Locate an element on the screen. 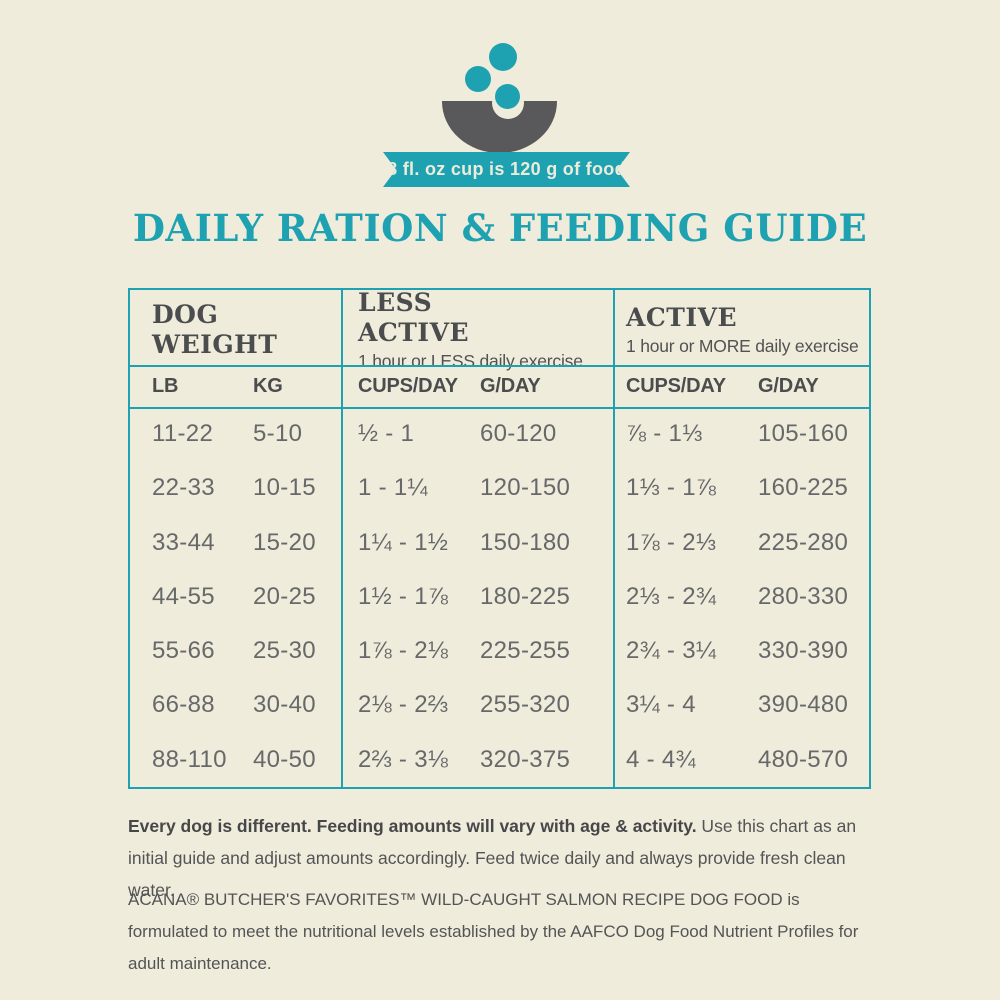 The width and height of the screenshot is (1000, 1000). cell-kg: 20-25 is located at coordinates (284, 596).